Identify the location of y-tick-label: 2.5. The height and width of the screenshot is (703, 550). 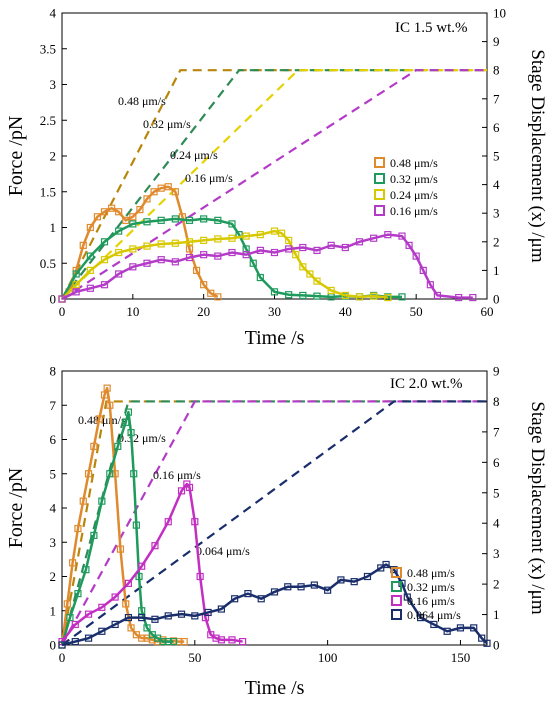
(48, 120).